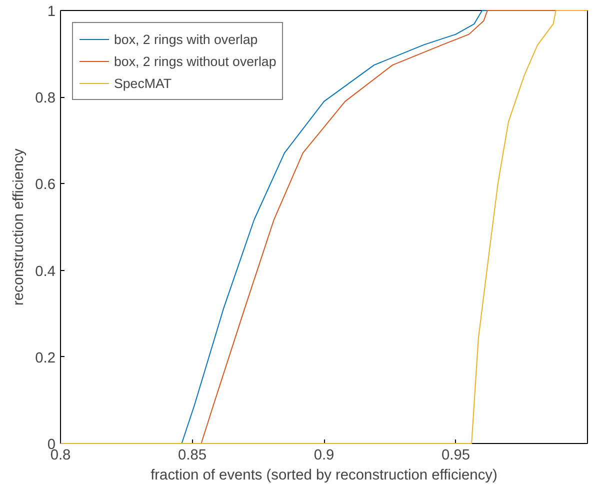 Image resolution: width=595 pixels, height=486 pixels. What do you see at coordinates (455, 456) in the screenshot?
I see `x-tick-label: 0.95` at bounding box center [455, 456].